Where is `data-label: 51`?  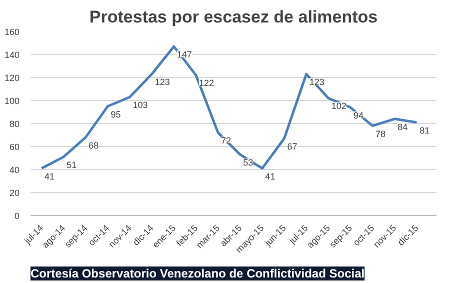 data-label: 51 is located at coordinates (71, 165).